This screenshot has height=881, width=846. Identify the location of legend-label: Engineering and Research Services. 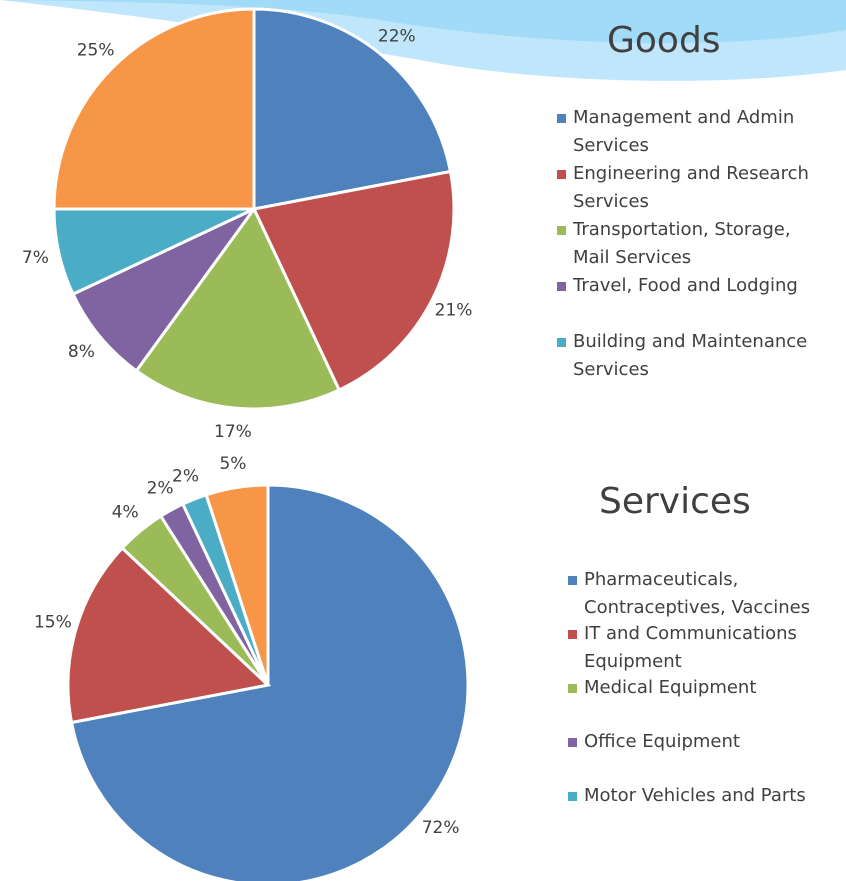
(691, 187).